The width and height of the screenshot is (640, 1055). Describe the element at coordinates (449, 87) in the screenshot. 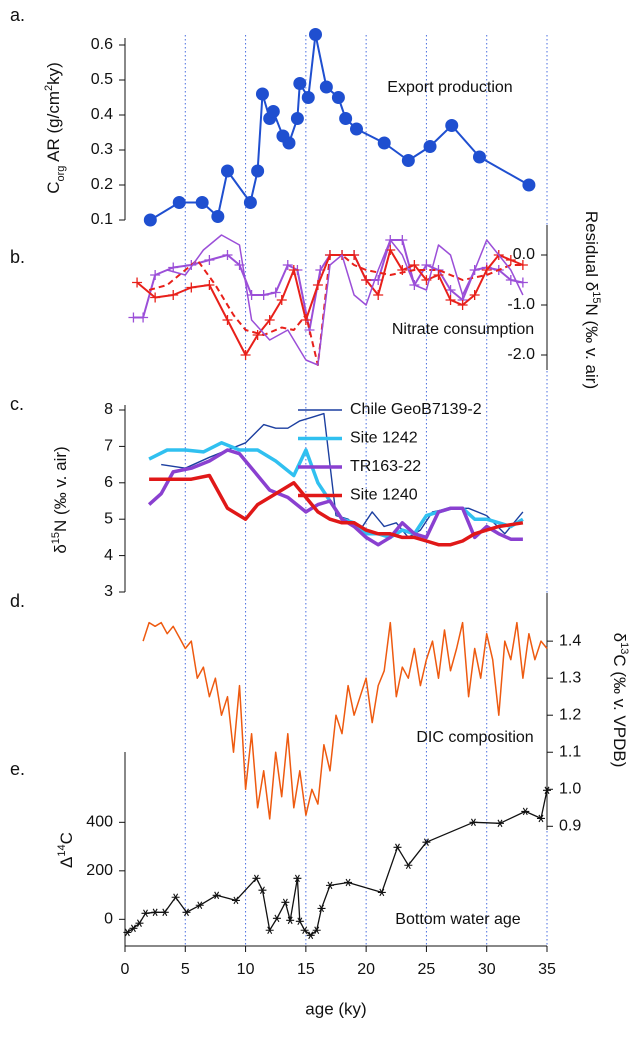

I see `annotation: Export production` at that location.